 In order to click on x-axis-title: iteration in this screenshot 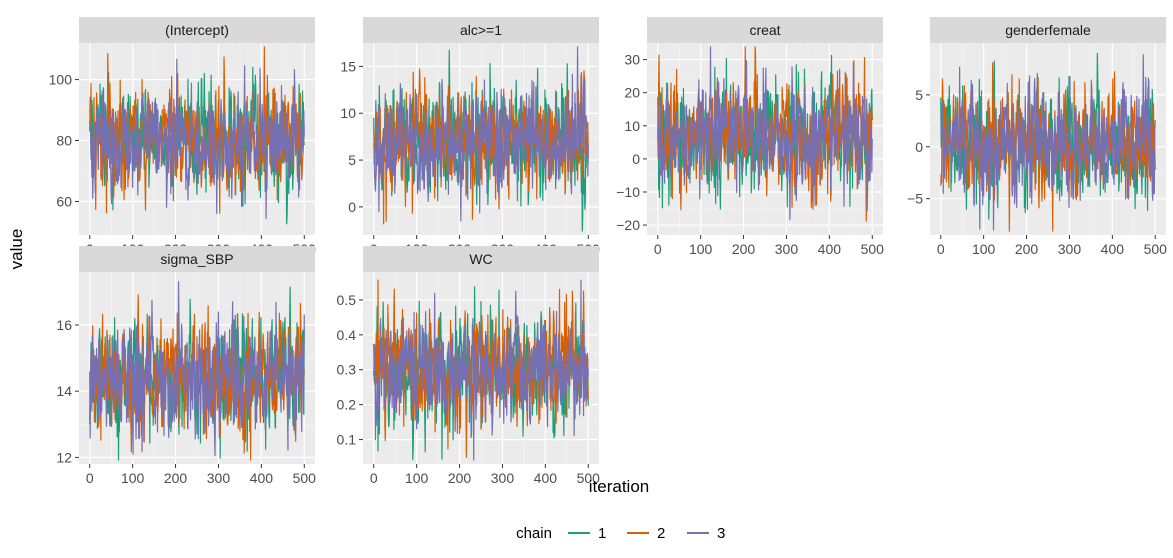, I will do `click(619, 486)`.